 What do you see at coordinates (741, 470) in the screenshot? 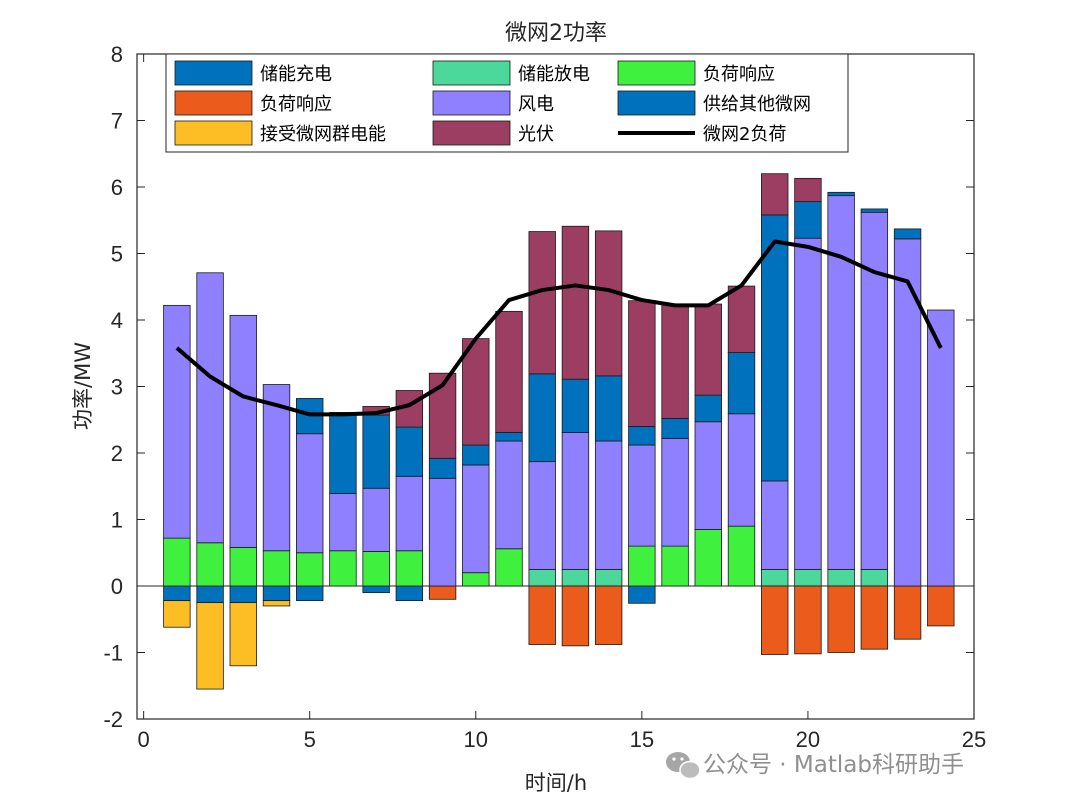
I see `bar-segment-s4-x18` at bounding box center [741, 470].